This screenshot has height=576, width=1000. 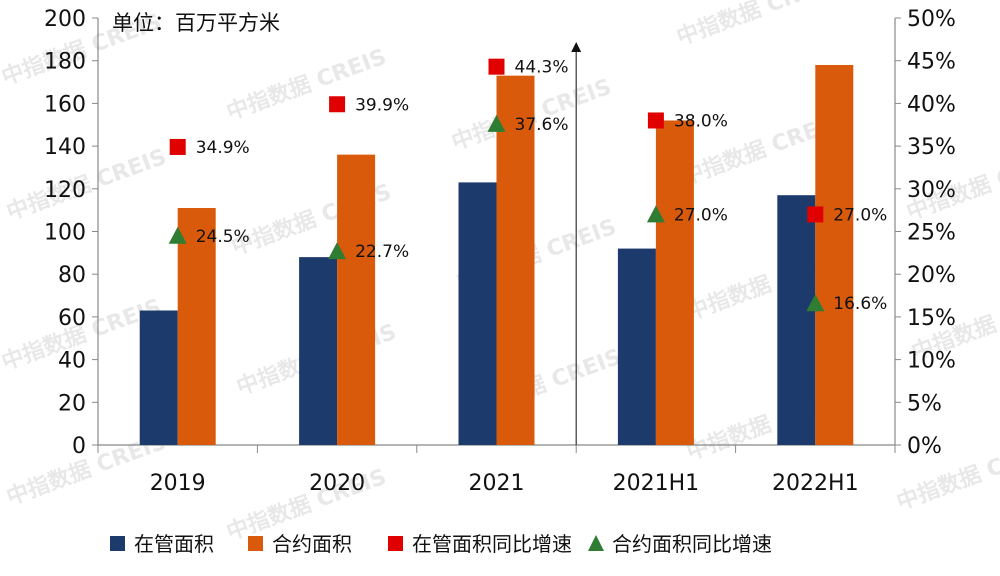 I want to click on data-label: 22.7%, so click(x=382, y=252).